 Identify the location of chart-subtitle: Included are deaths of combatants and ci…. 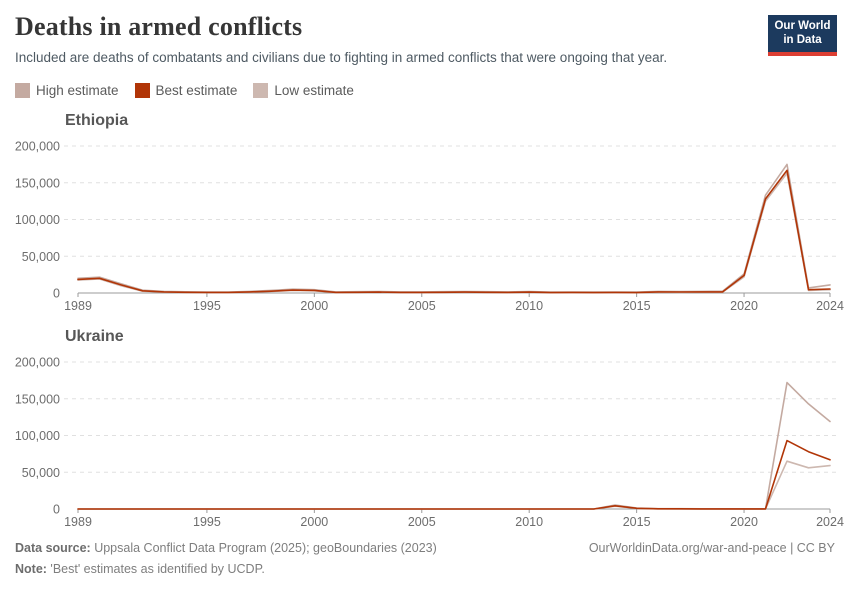
(341, 57).